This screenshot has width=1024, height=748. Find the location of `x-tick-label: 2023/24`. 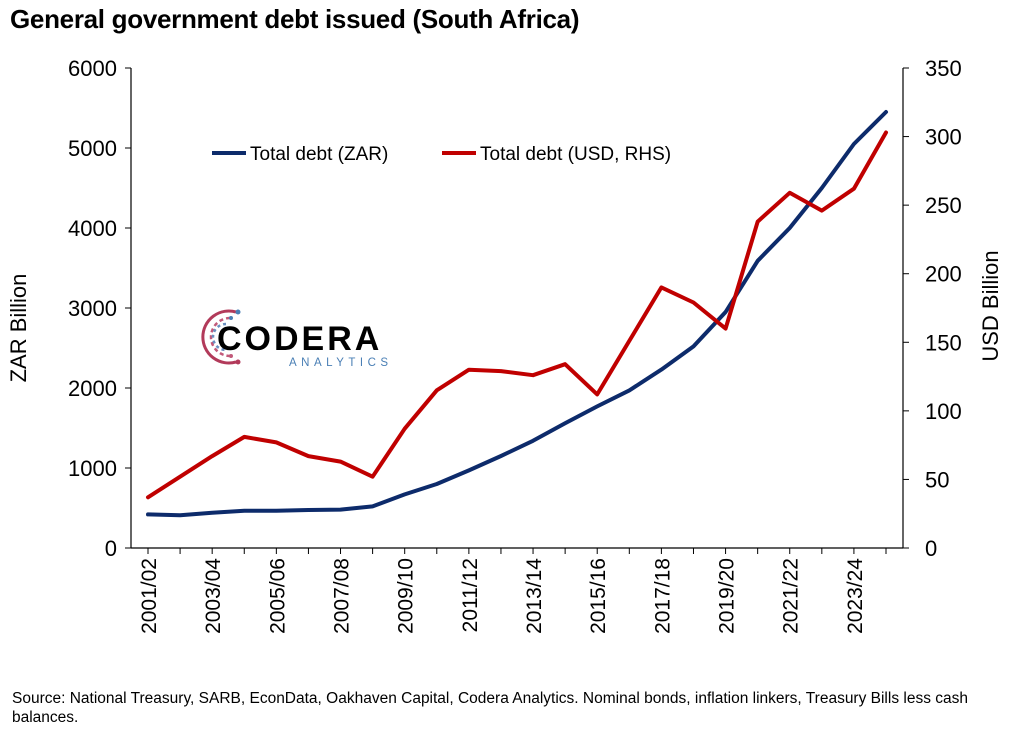

x-tick-label: 2023/24 is located at coordinates (855, 596).